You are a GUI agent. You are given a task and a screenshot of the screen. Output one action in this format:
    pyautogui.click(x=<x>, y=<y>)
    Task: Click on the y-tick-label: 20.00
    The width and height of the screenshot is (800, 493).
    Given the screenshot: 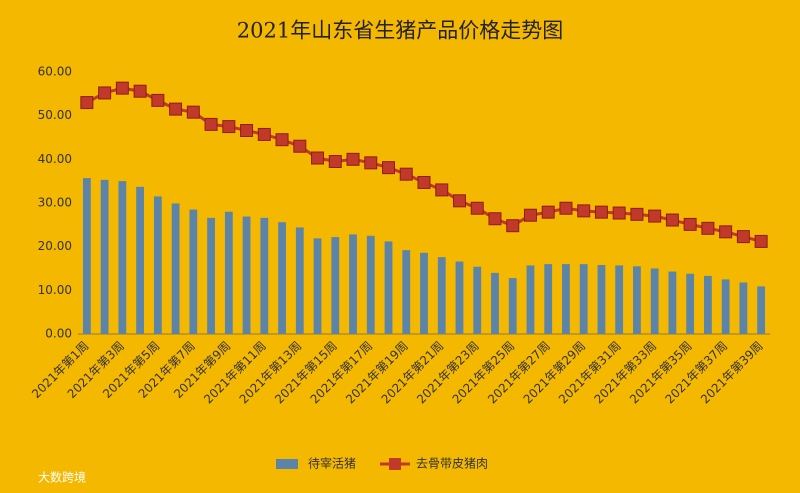 What is the action you would take?
    pyautogui.click(x=55, y=246)
    